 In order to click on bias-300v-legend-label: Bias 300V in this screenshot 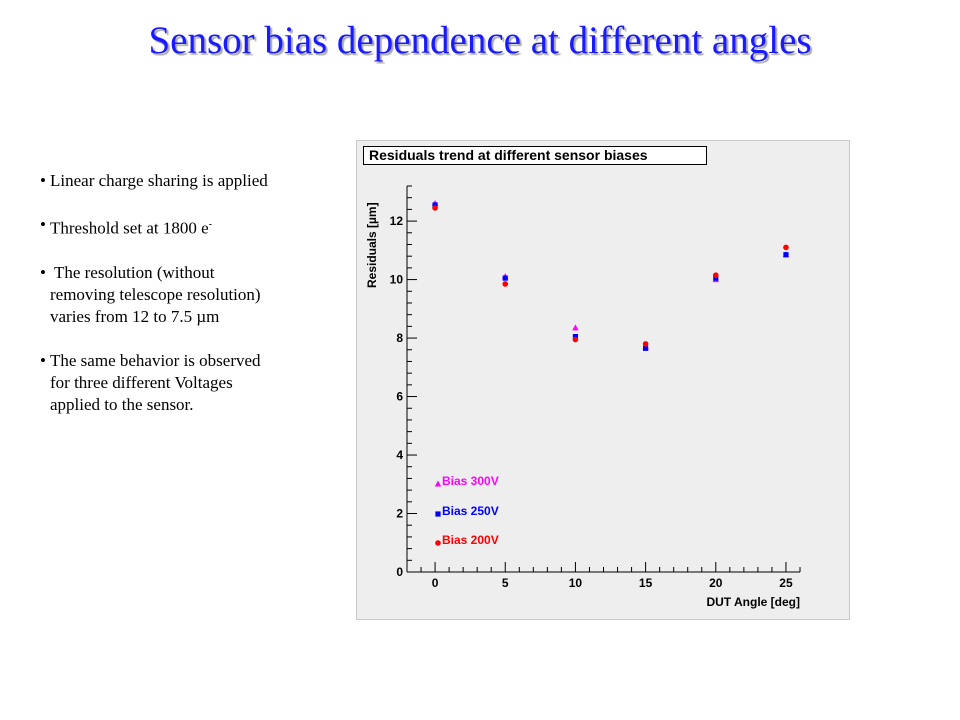, I will do `click(470, 481)`.